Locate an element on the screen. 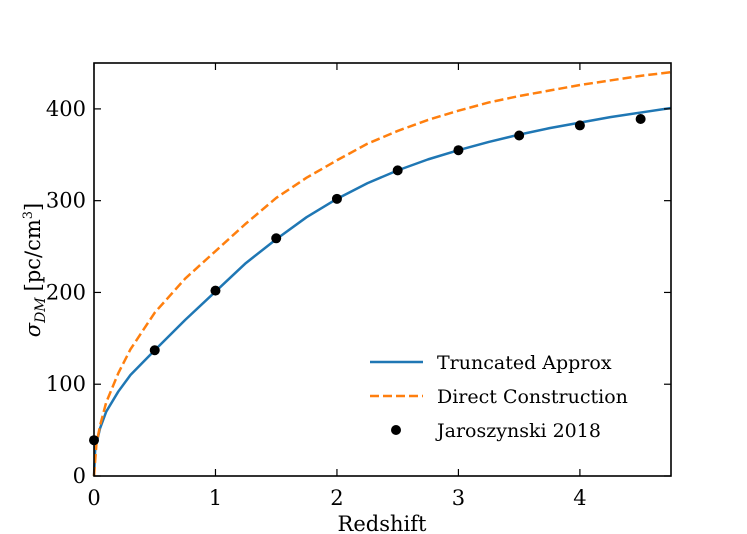 Image resolution: width=747 pixels, height=534 pixels. y-axis-label: σDM [pc/cm3] is located at coordinates (35, 270).